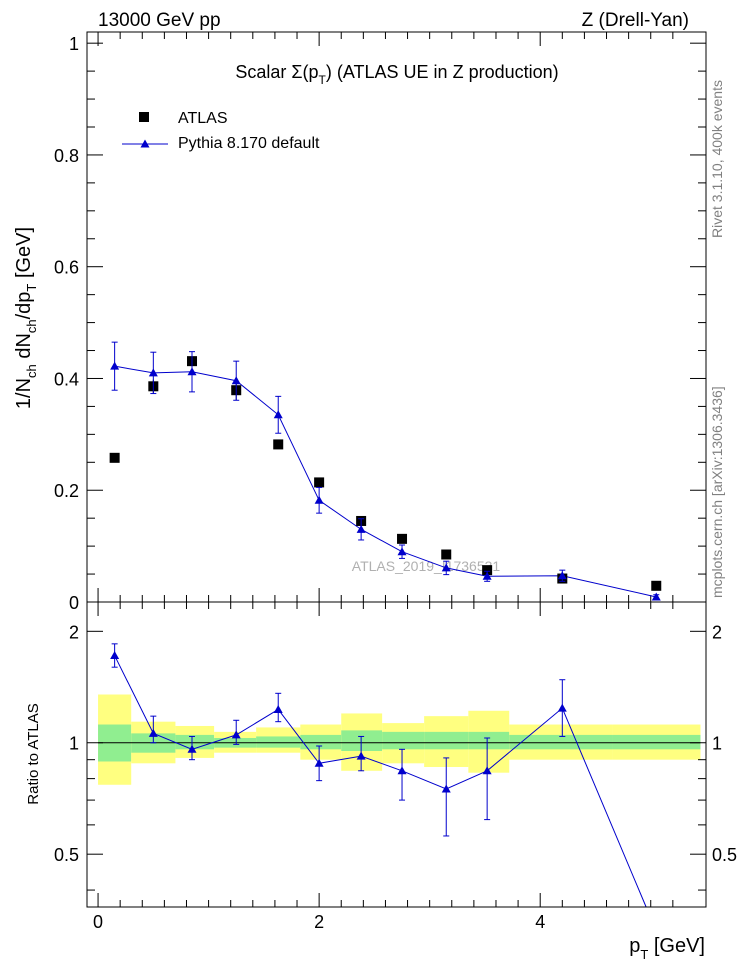 The image size is (746, 972). What do you see at coordinates (319, 922) in the screenshot?
I see `xtick-label: 2` at bounding box center [319, 922].